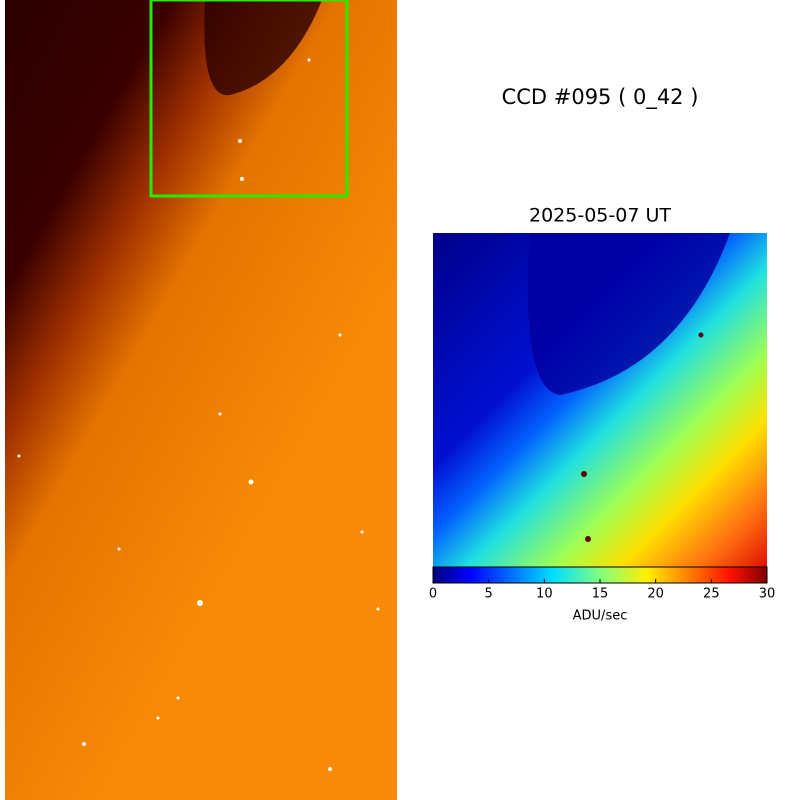  Describe the element at coordinates (489, 594) in the screenshot. I see `colorbar-tick-label: 5` at that location.